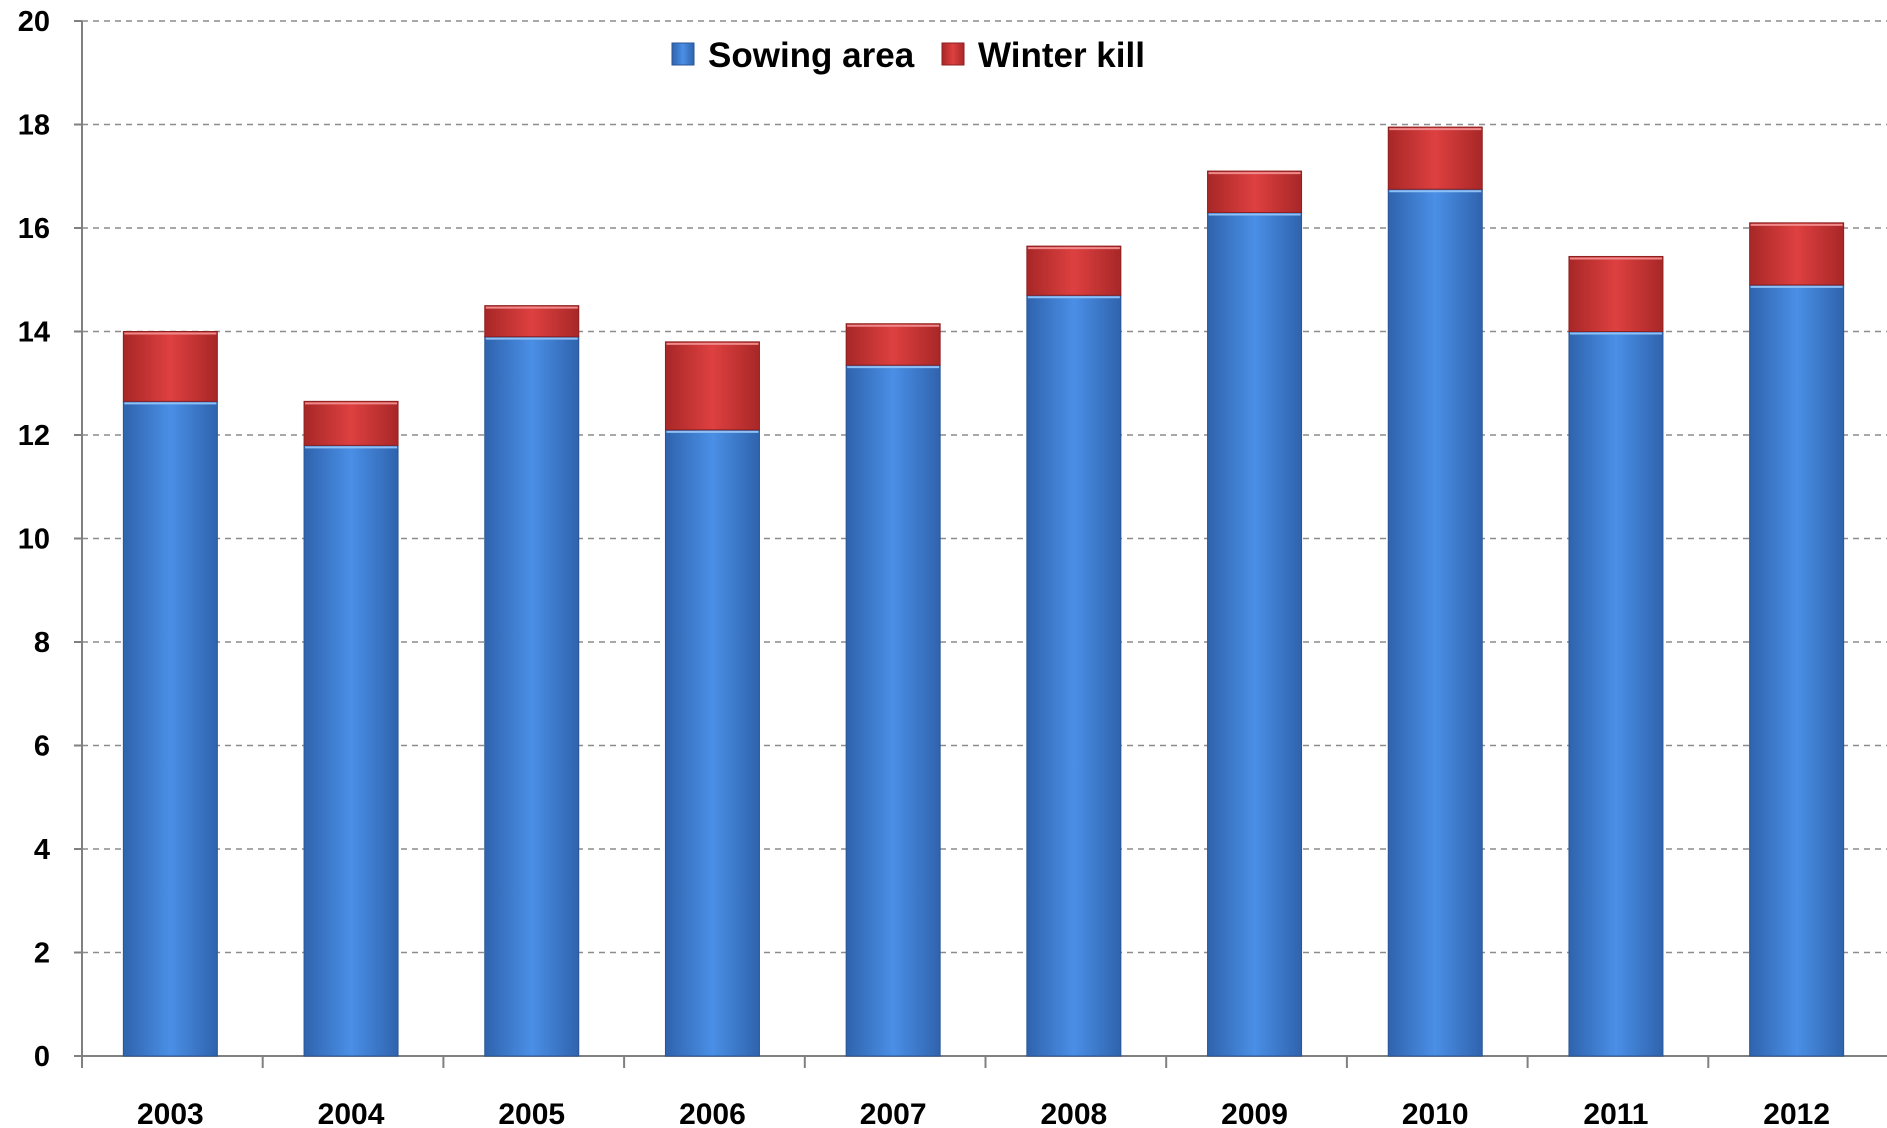 The image size is (1887, 1128). I want to click on bar-winter-kill-2010, so click(1435, 158).